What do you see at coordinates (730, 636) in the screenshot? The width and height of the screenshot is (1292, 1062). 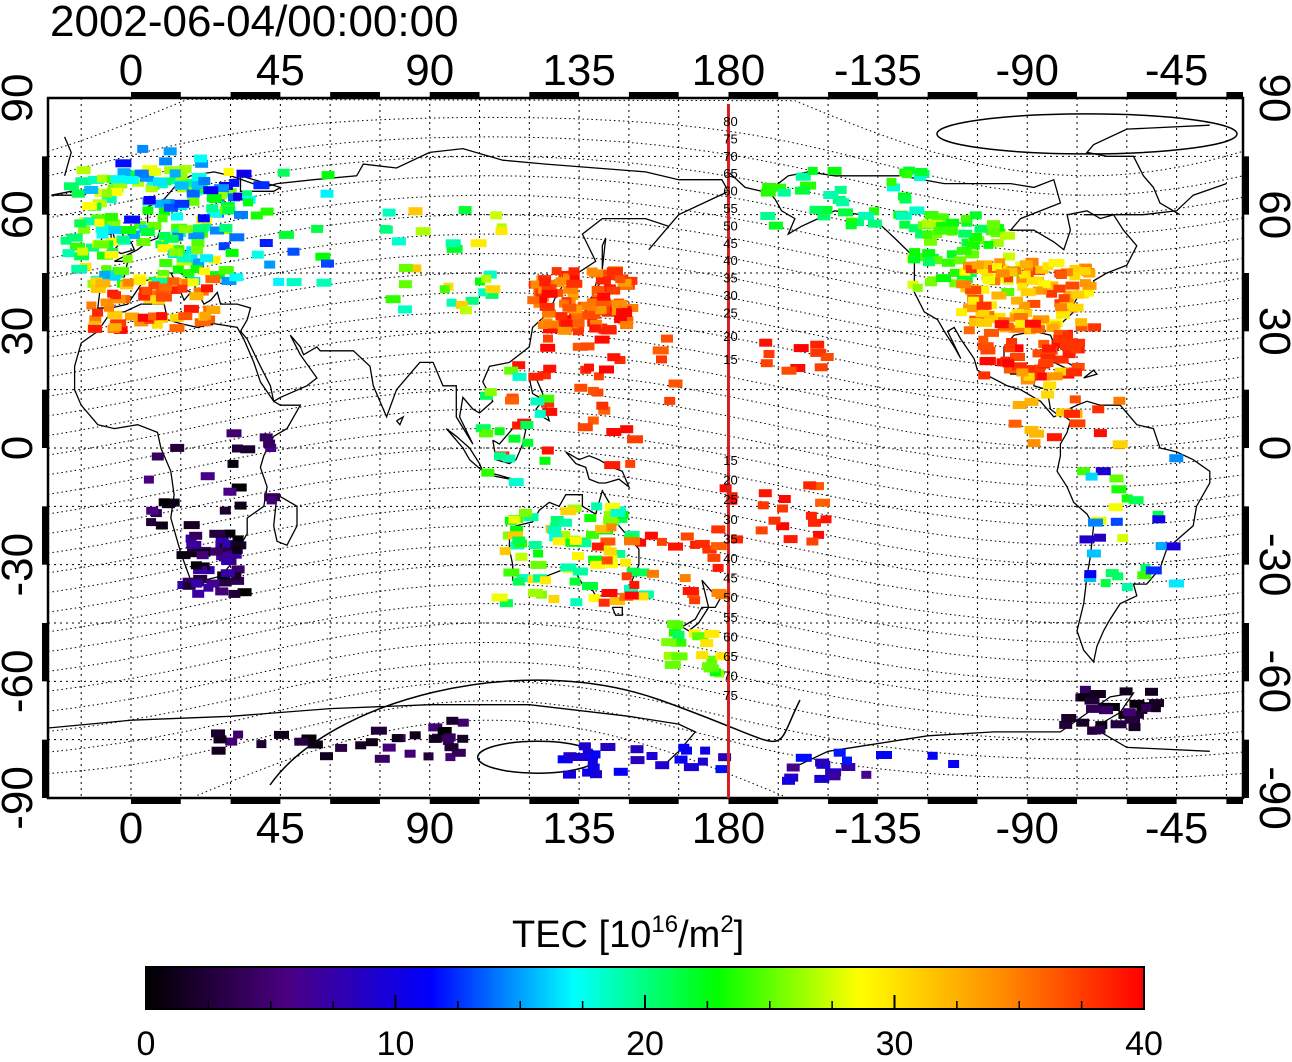 I see `contour-label: 60` at bounding box center [730, 636].